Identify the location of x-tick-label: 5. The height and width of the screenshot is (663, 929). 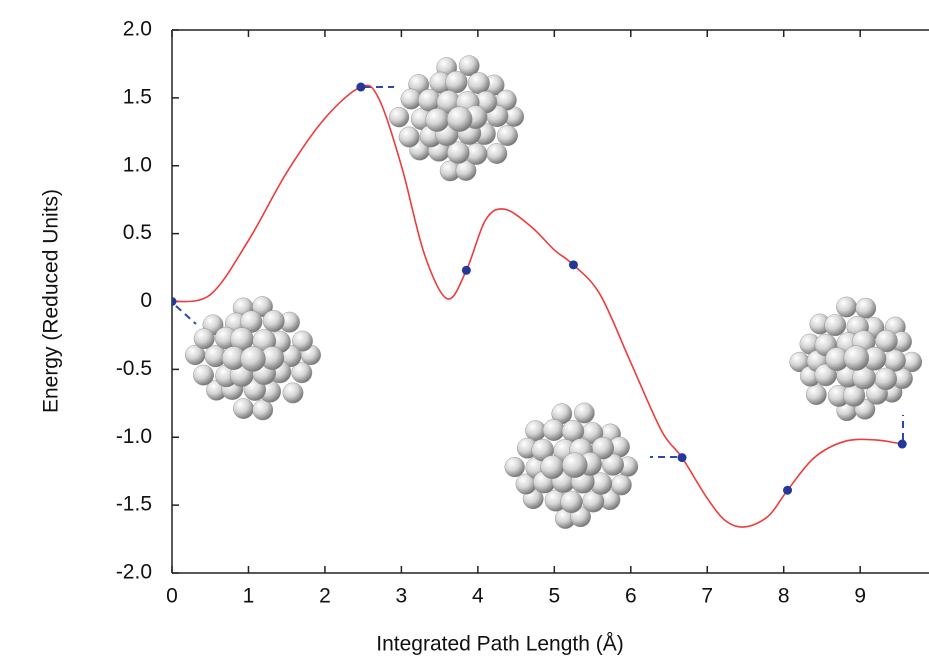
(554, 596).